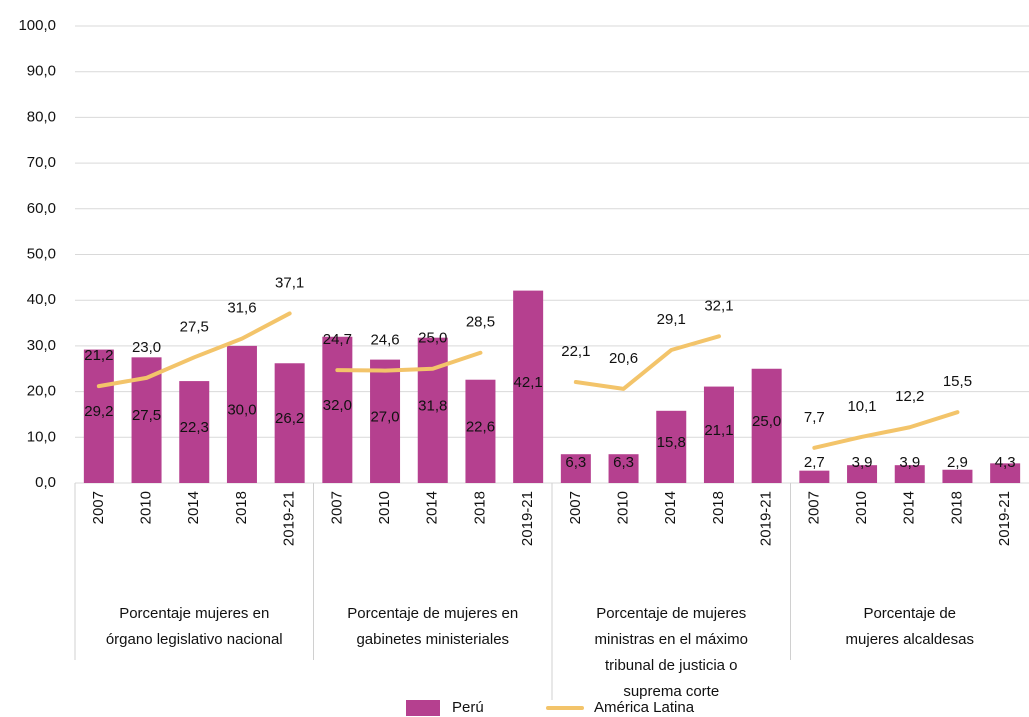 Image resolution: width=1029 pixels, height=717 pixels. What do you see at coordinates (384, 340) in the screenshot?
I see `data-label: 24,6` at bounding box center [384, 340].